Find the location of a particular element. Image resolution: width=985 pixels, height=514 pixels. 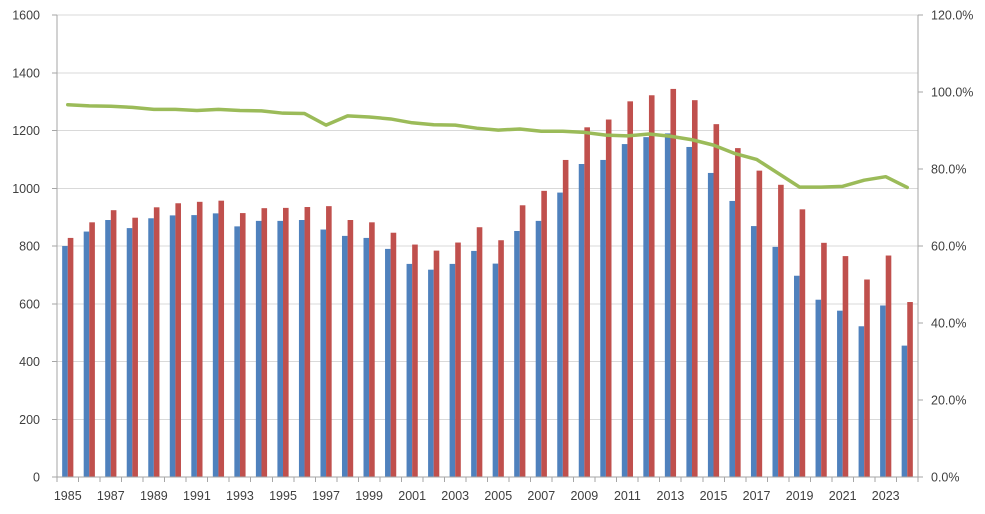

bar-s1-2002 is located at coordinates (431, 373).